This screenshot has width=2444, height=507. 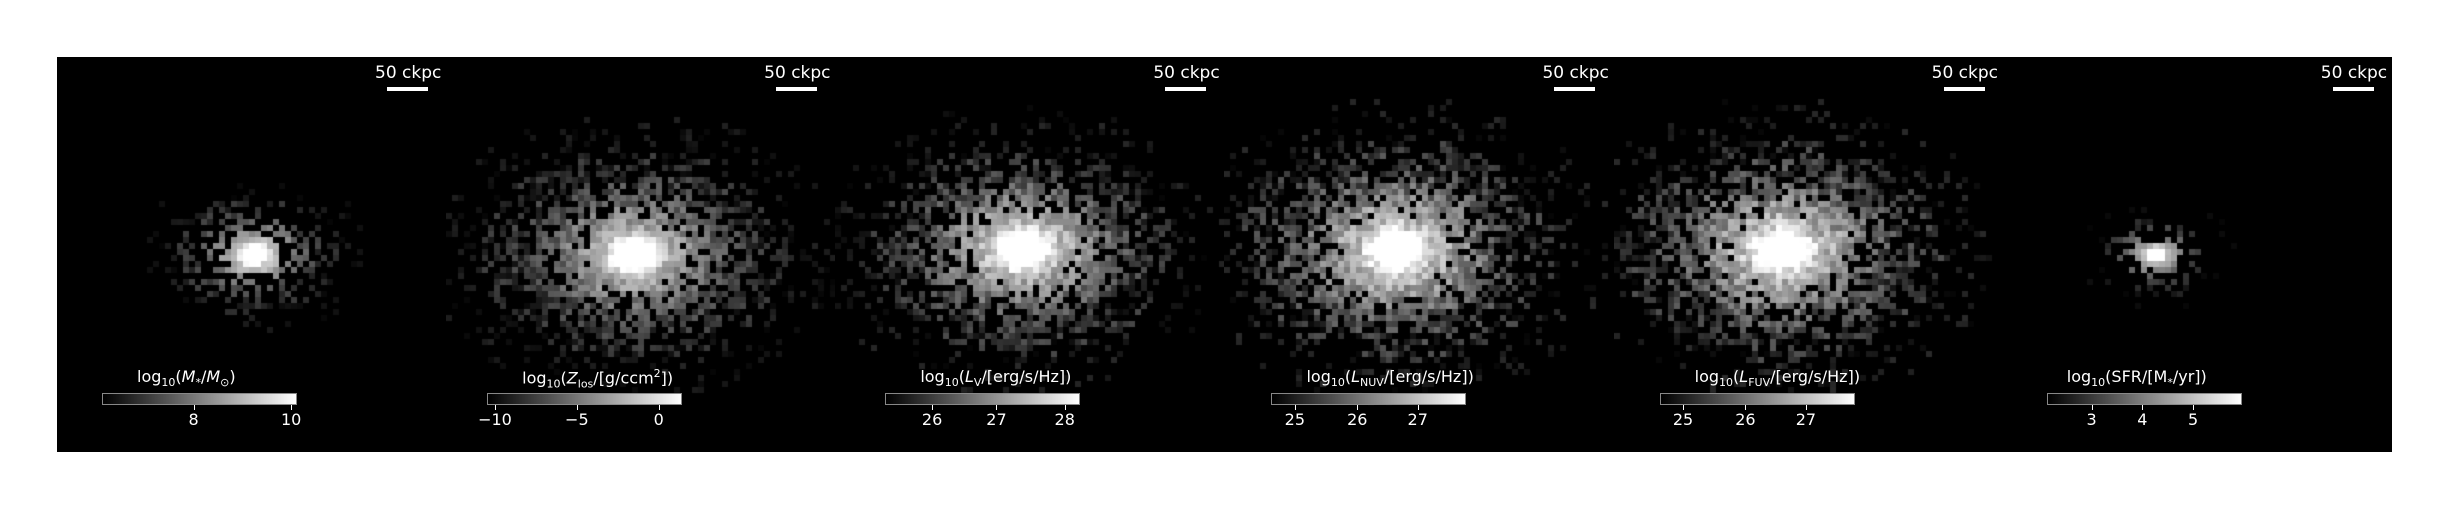 I want to click on colorbar-title: log10(LNUV/[erg/s/Hz]), so click(x=1390, y=378).